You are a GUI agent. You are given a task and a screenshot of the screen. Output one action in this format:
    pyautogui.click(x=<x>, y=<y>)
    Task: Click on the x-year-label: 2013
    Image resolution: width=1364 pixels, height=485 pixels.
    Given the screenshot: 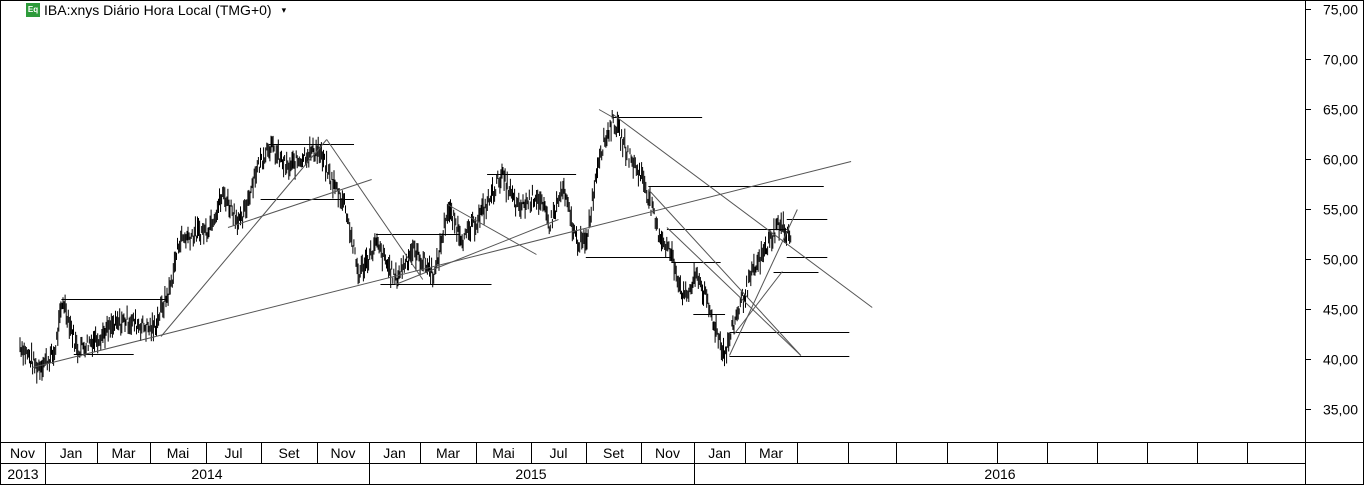 What is the action you would take?
    pyautogui.click(x=22, y=474)
    